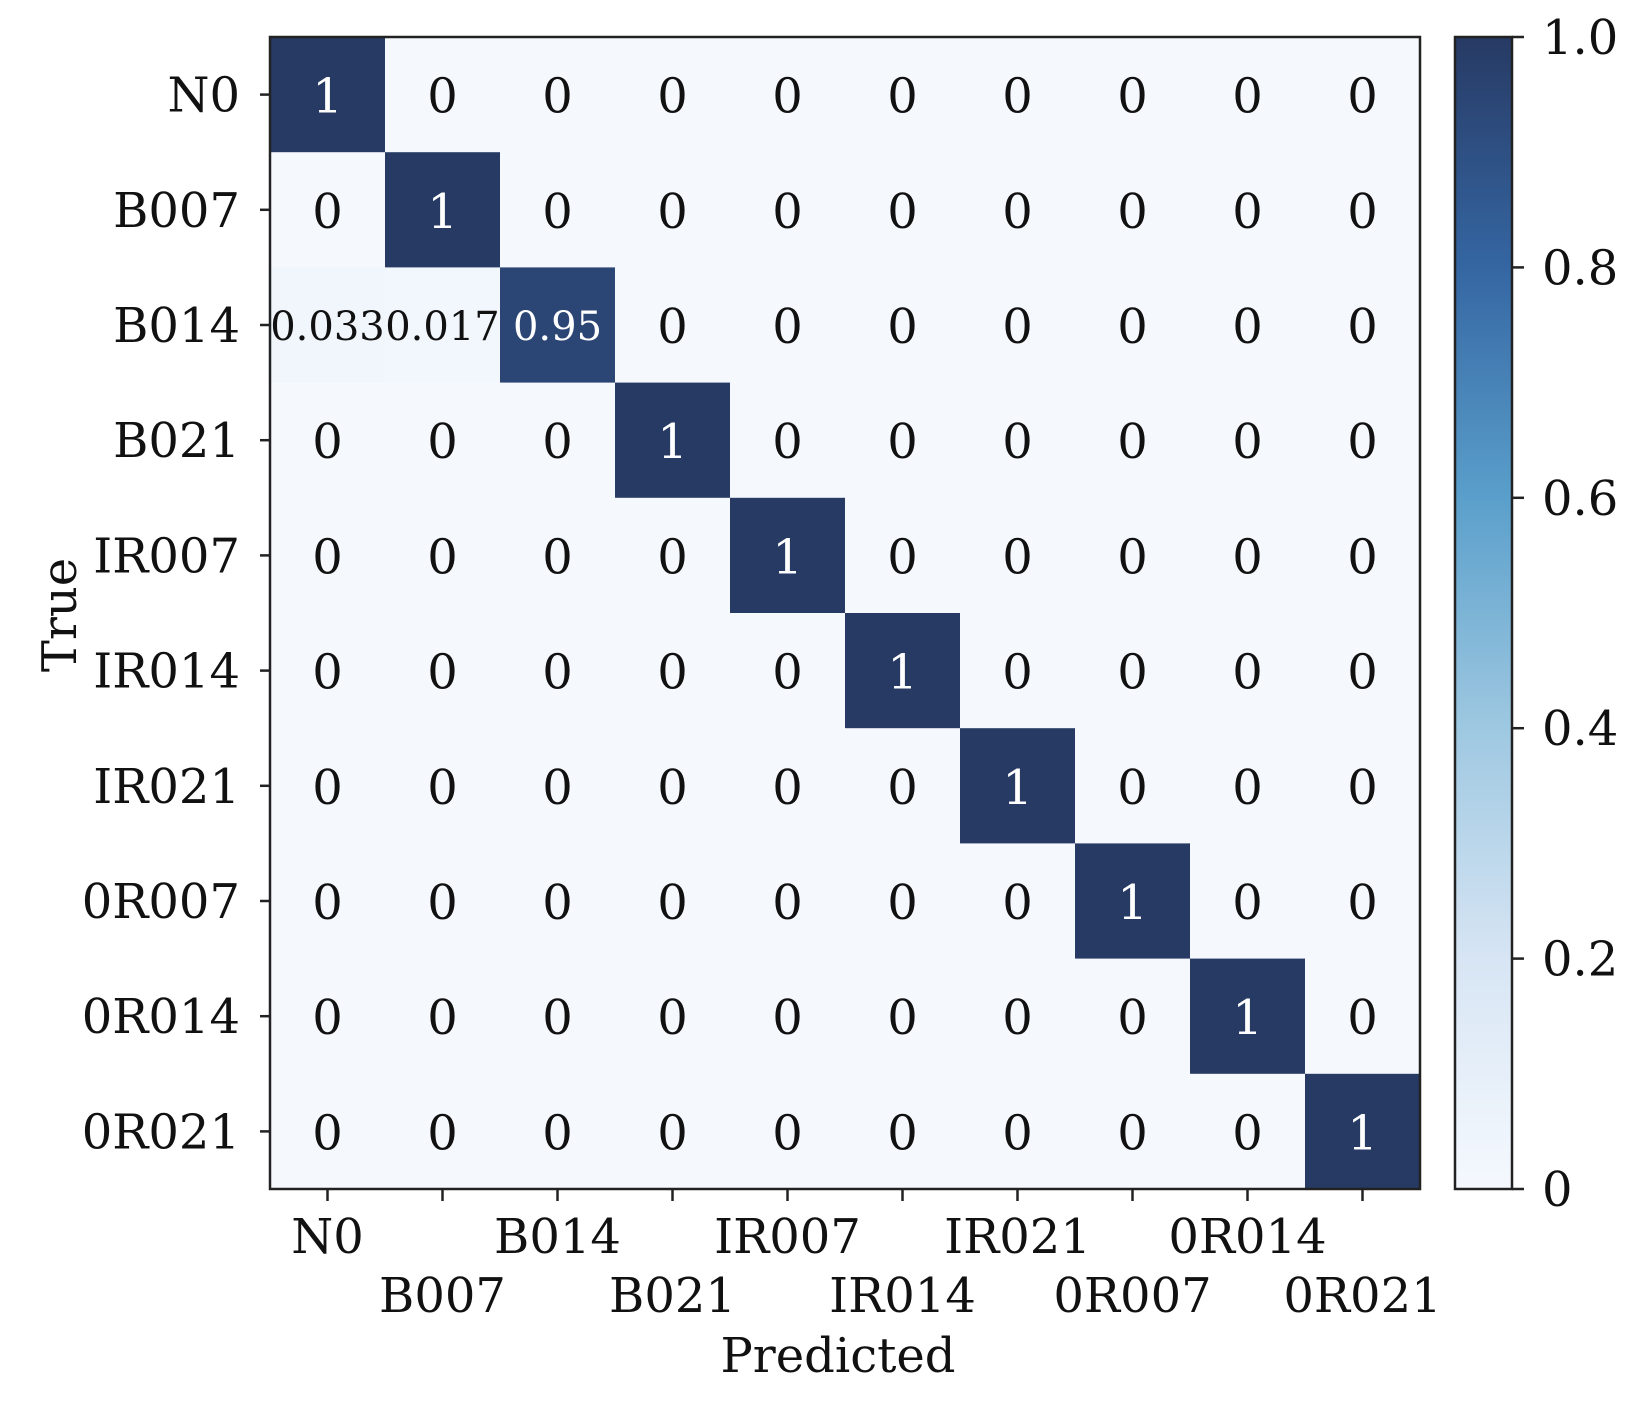 The height and width of the screenshot is (1403, 1643). Describe the element at coordinates (176, 441) in the screenshot. I see `y-tick-label: B021` at that location.